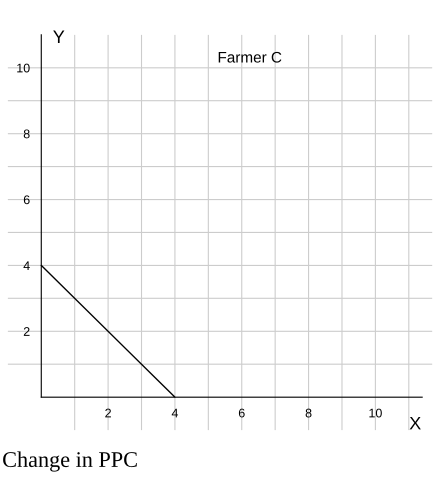 The width and height of the screenshot is (437, 491). Describe the element at coordinates (23, 68) in the screenshot. I see `y-tick-label: 10` at that location.